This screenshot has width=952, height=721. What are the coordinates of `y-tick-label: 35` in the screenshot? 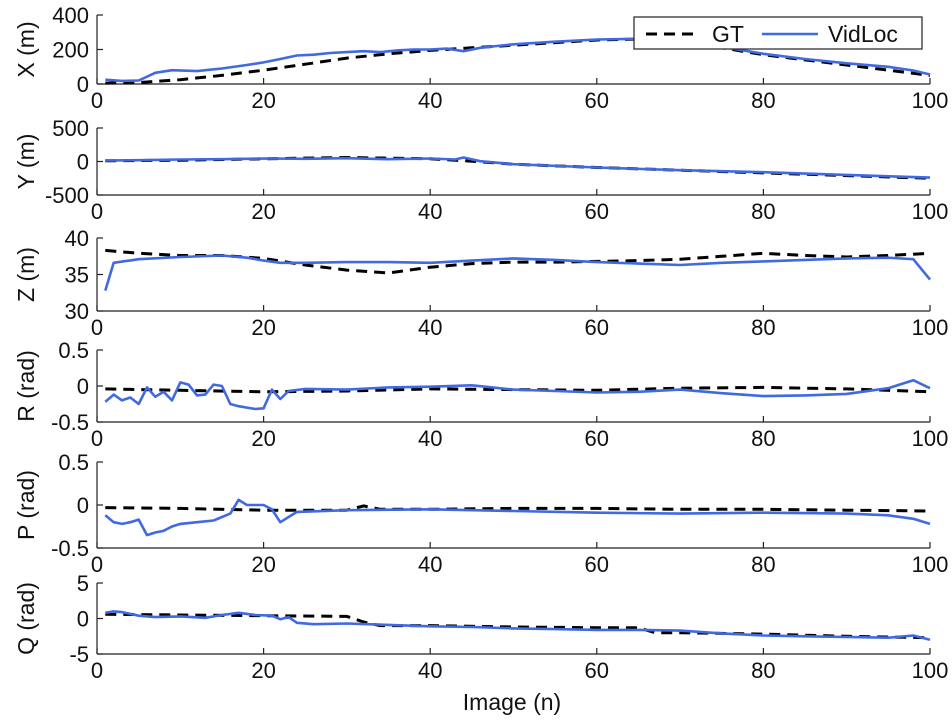 It's located at (77, 275).